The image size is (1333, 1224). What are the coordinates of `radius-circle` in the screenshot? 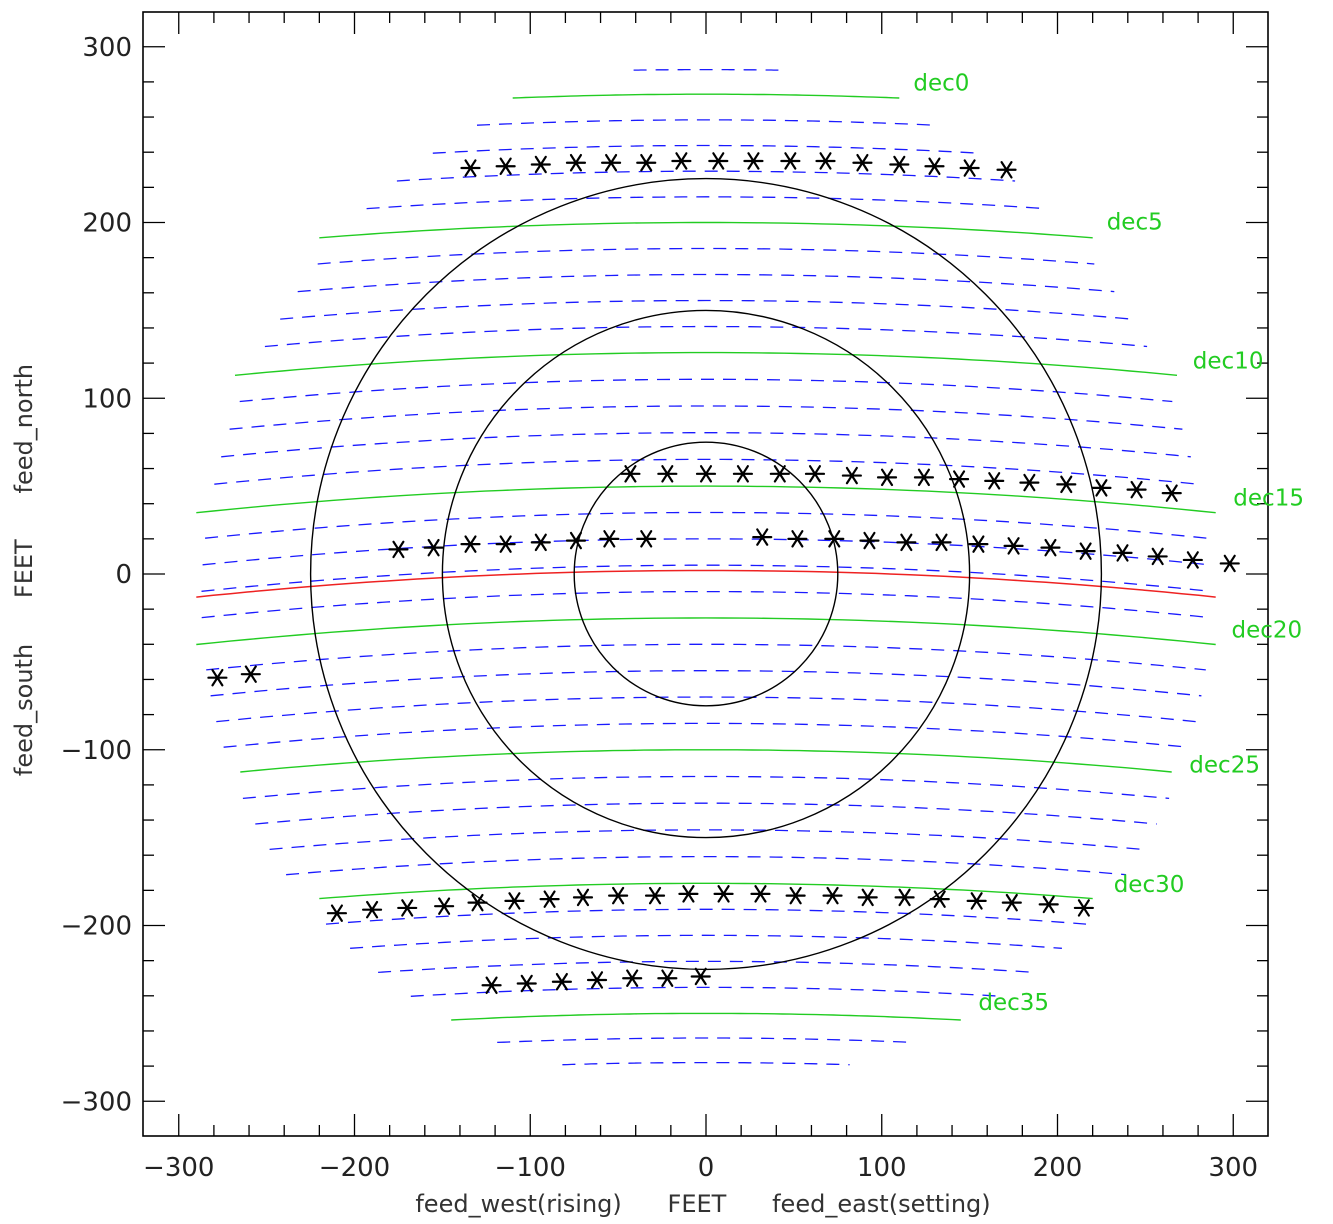 It's located at (706, 574).